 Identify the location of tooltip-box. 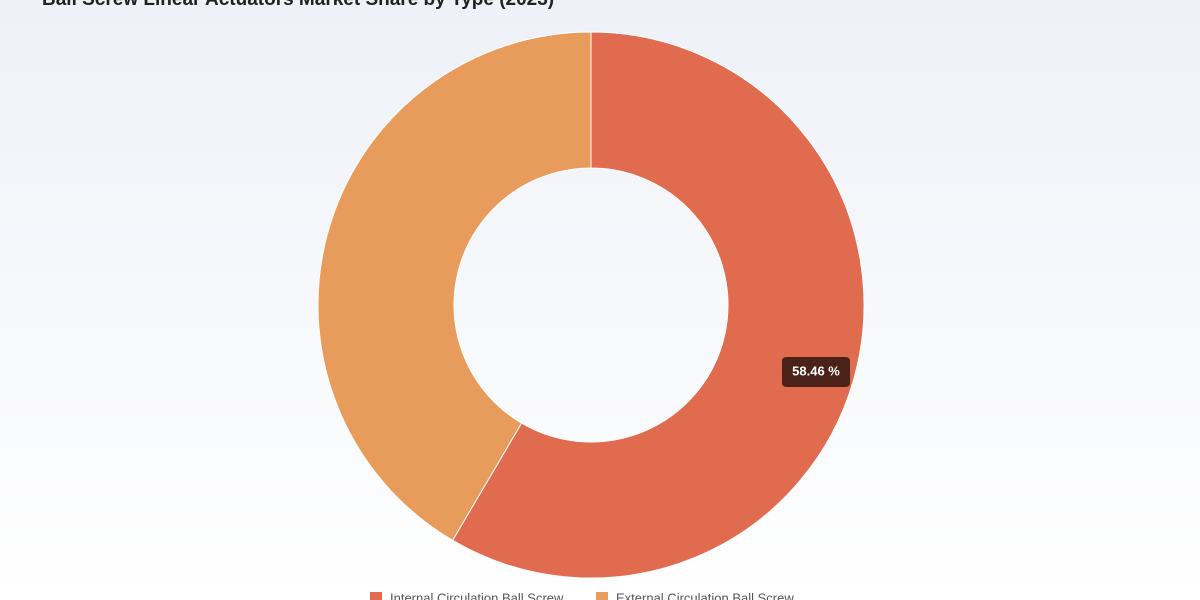
(816, 372).